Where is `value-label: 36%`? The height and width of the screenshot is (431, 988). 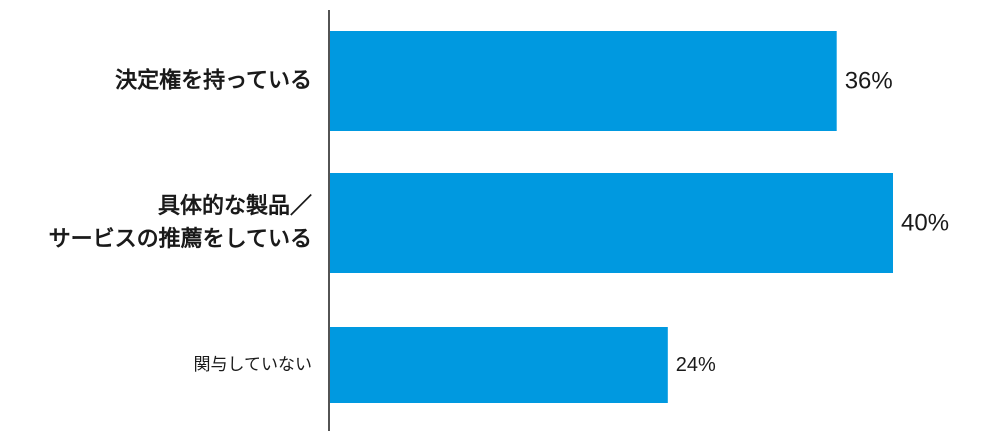
value-label: 36% is located at coordinates (869, 81).